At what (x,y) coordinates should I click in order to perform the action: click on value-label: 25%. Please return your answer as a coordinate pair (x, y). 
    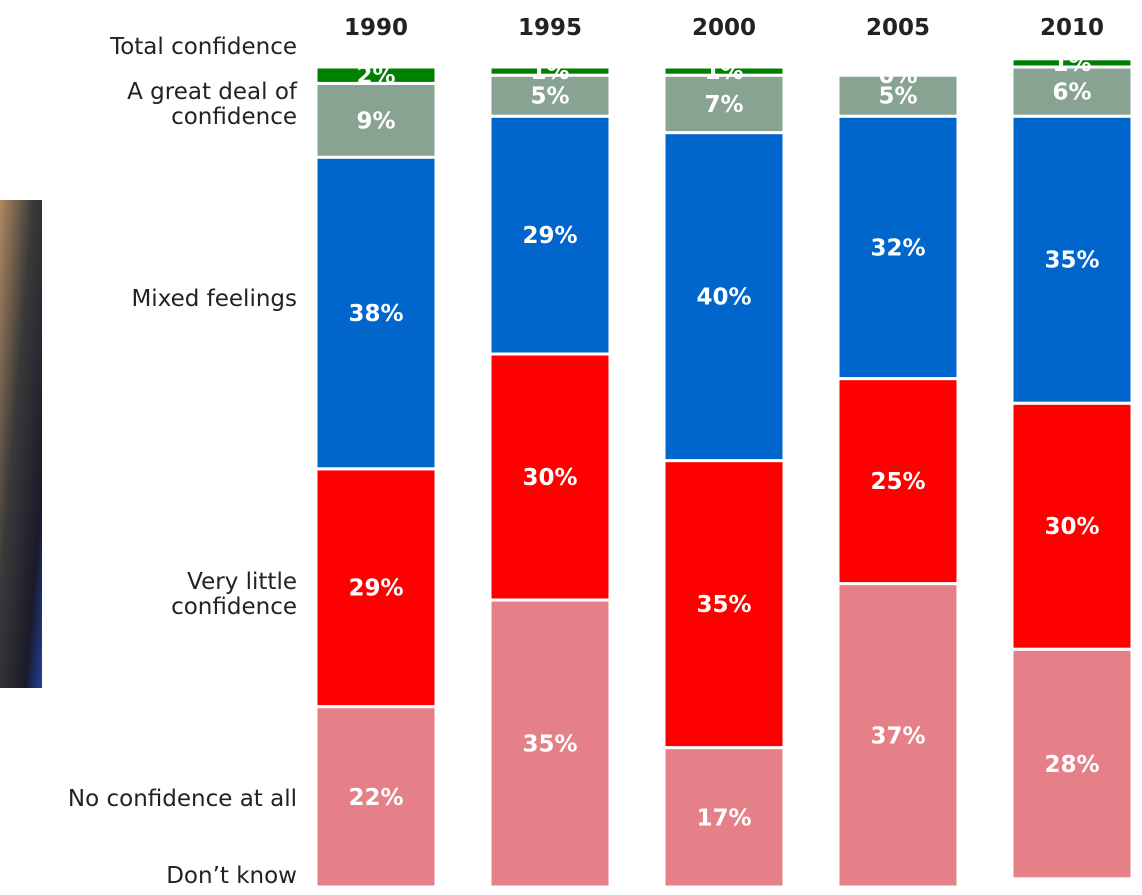
    Looking at the image, I should click on (897, 482).